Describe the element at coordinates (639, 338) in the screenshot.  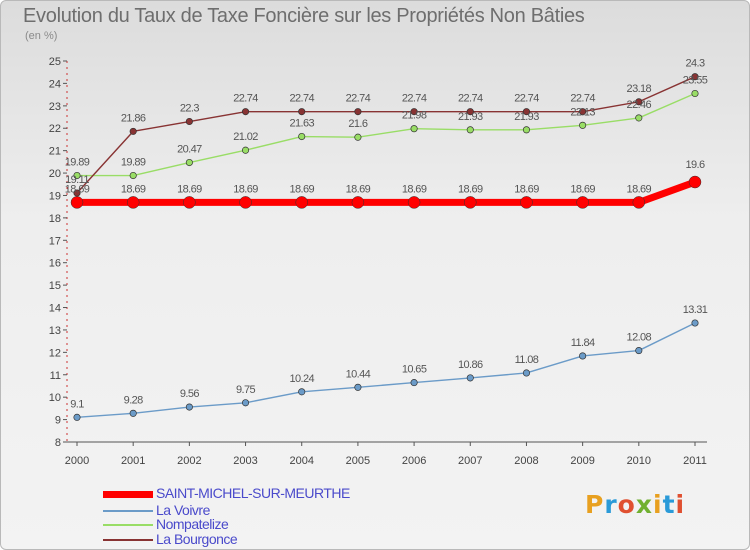
I see `data-label-2010: 12.08` at that location.